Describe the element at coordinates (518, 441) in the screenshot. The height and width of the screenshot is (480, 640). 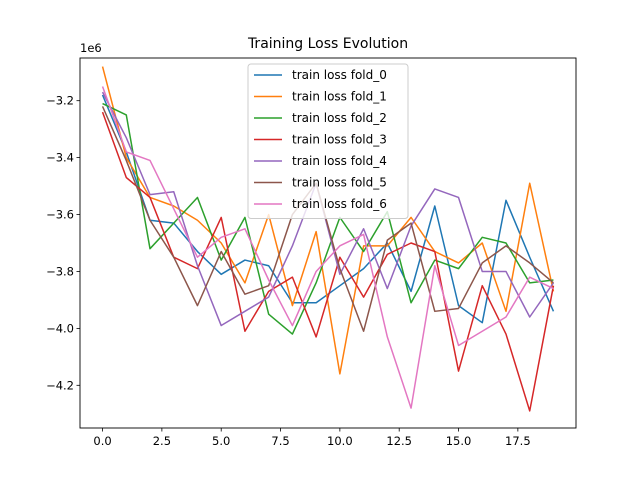
I see `x-tick-label: 17.5` at that location.